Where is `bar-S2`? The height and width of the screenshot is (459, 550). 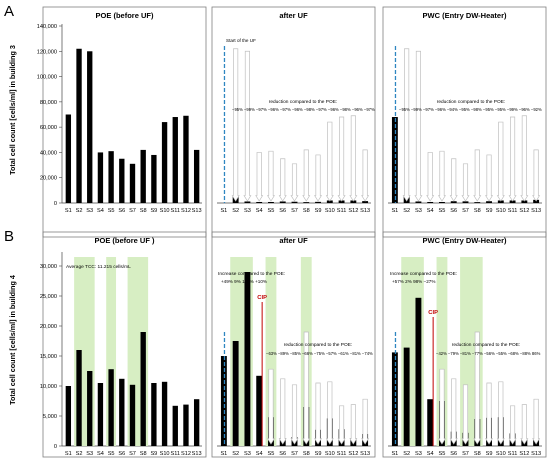 bar-S2 is located at coordinates (79, 125).